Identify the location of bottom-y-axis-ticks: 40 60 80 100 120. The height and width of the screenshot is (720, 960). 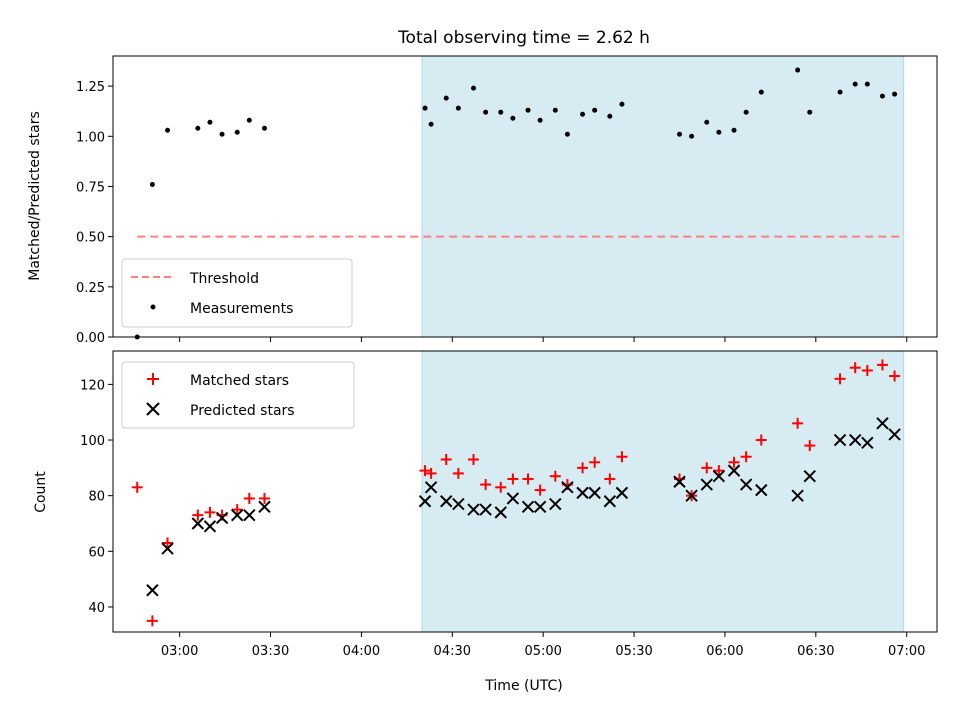
(96, 497).